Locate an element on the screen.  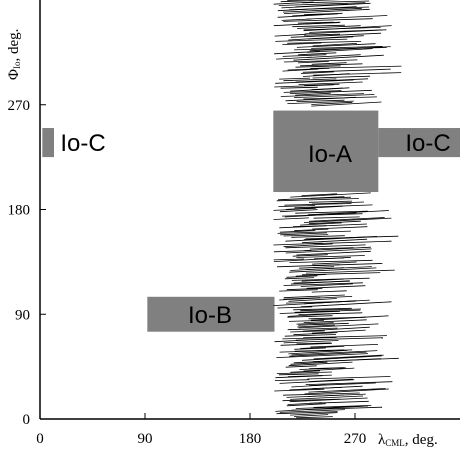
y-axis-unit: , deg. is located at coordinates (14, 45).